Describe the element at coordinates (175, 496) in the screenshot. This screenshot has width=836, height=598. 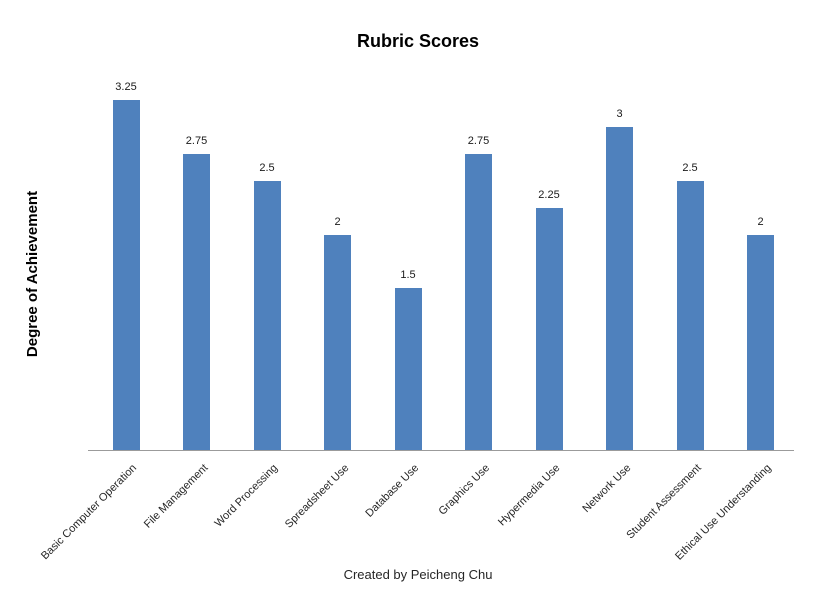
I see `x-axis-label: File Management` at that location.